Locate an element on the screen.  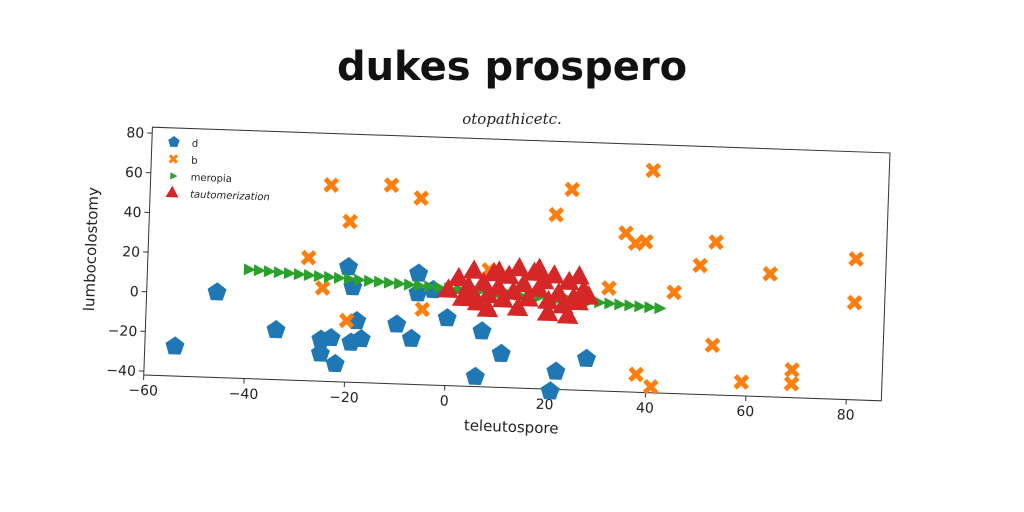
x-axis-label: teleutospore is located at coordinates (511, 426).